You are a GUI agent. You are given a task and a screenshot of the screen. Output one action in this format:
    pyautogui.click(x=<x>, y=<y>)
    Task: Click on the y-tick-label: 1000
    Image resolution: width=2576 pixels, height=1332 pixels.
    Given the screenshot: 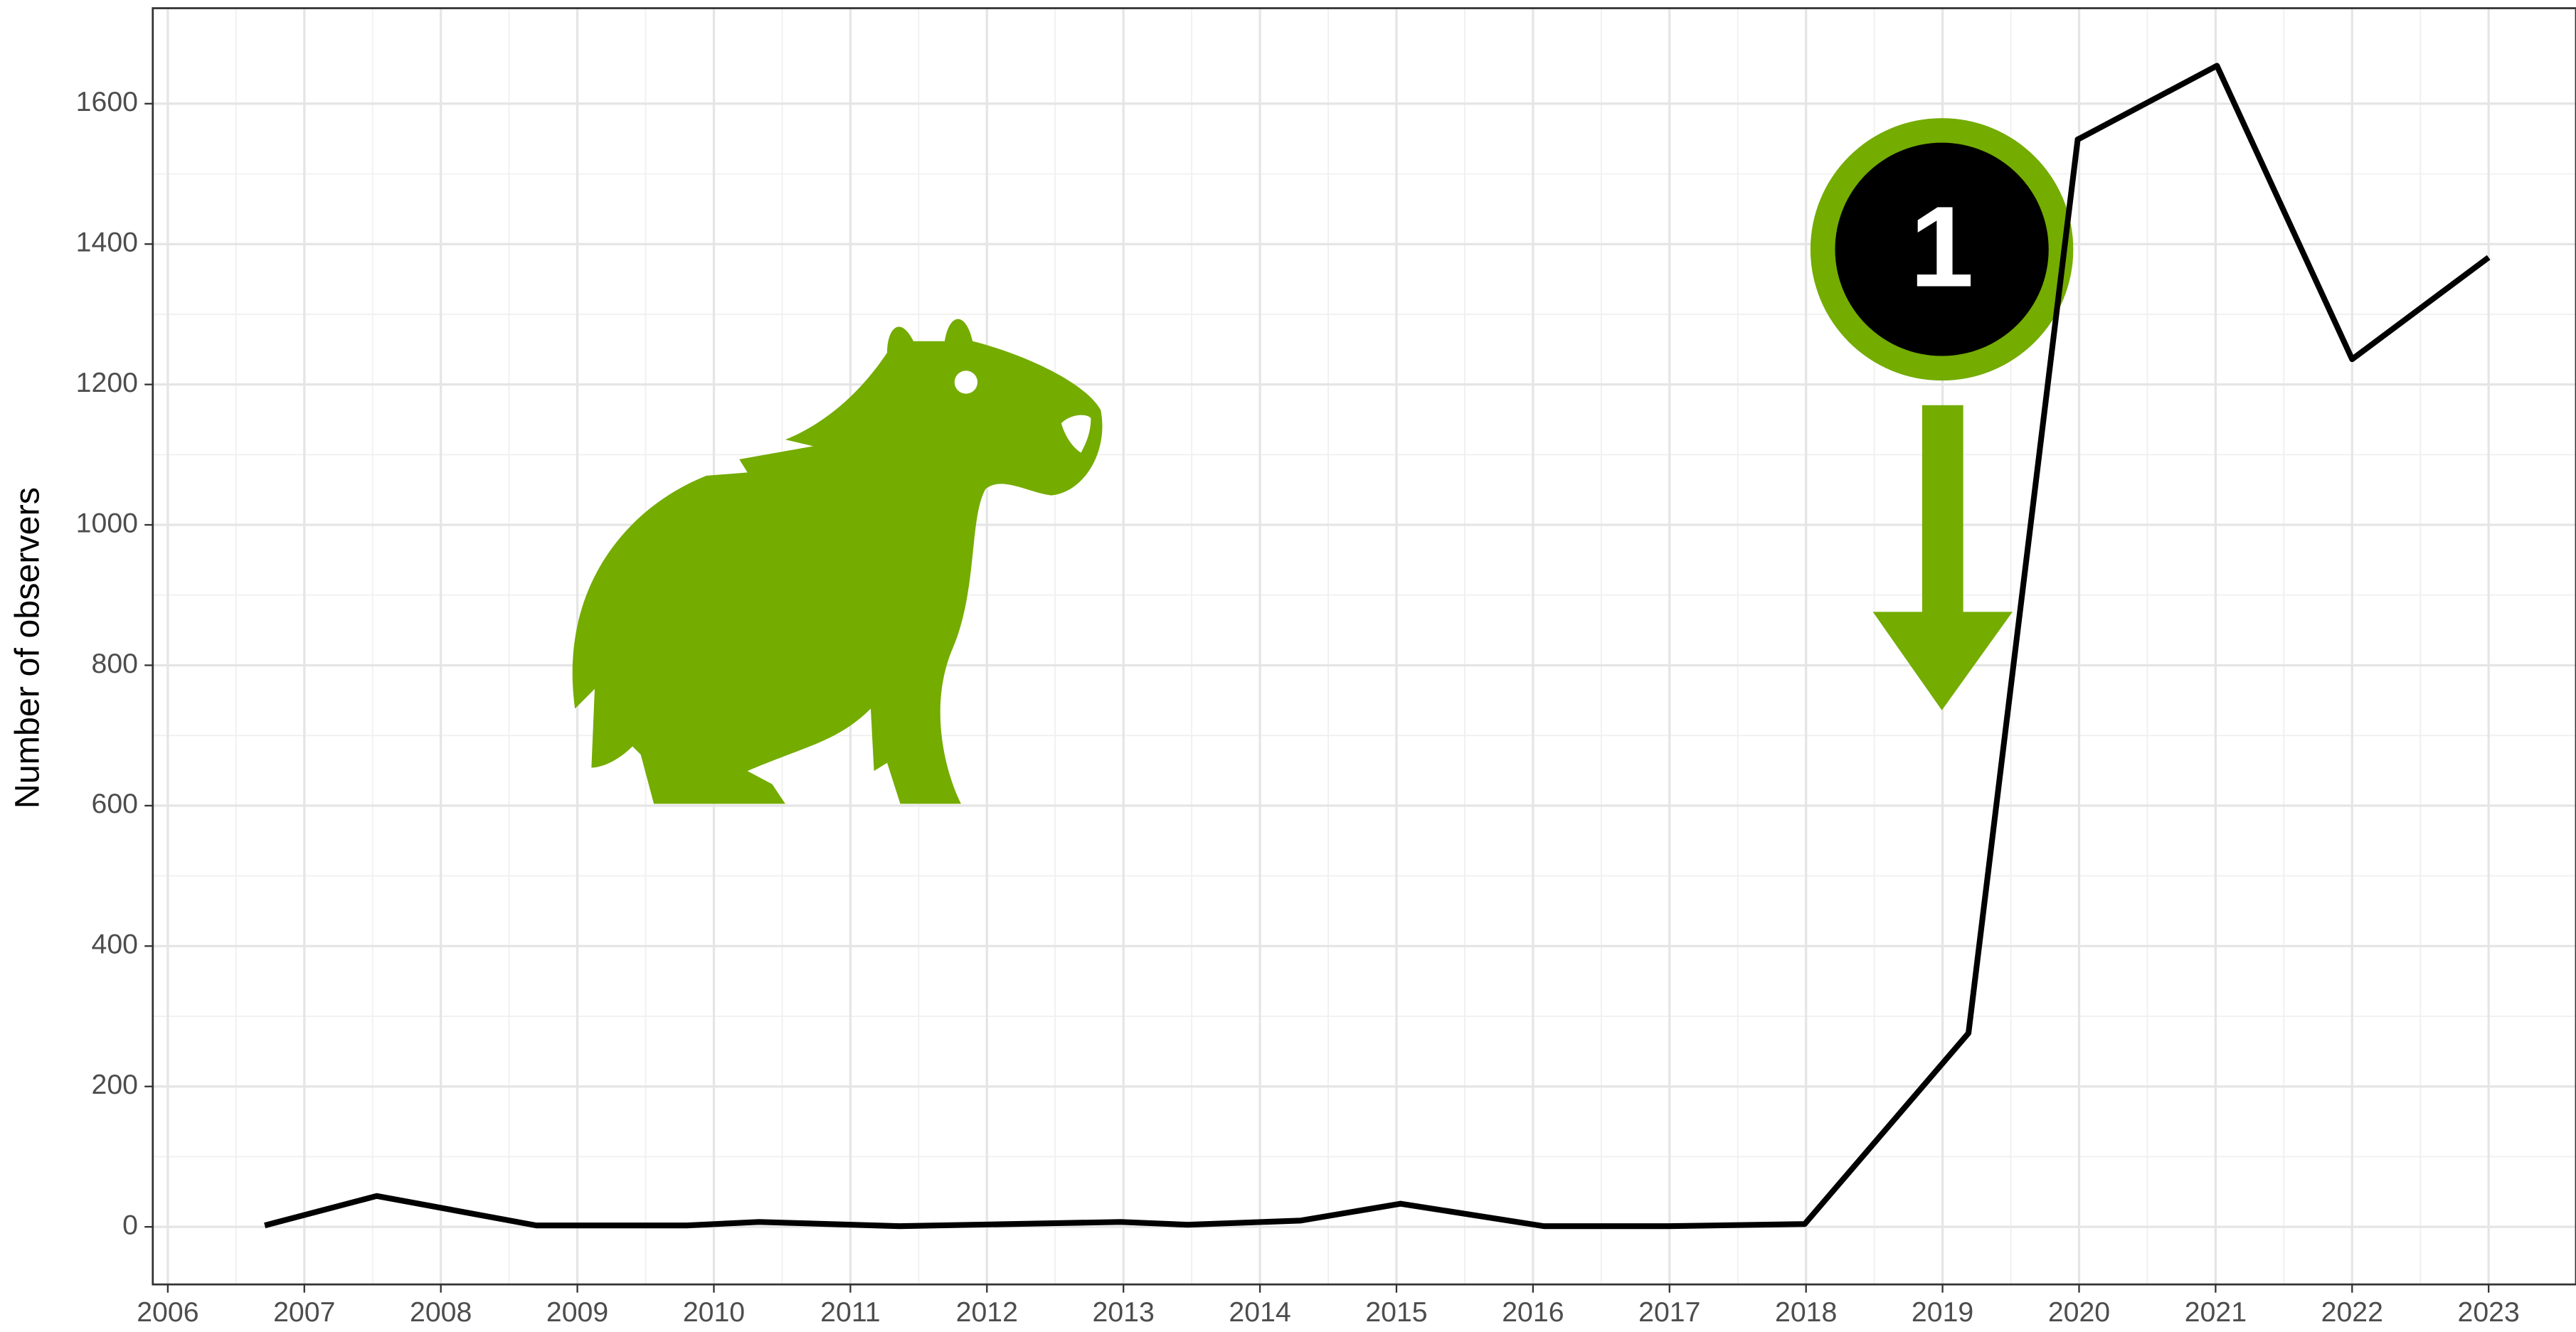 What is the action you would take?
    pyautogui.click(x=107, y=522)
    